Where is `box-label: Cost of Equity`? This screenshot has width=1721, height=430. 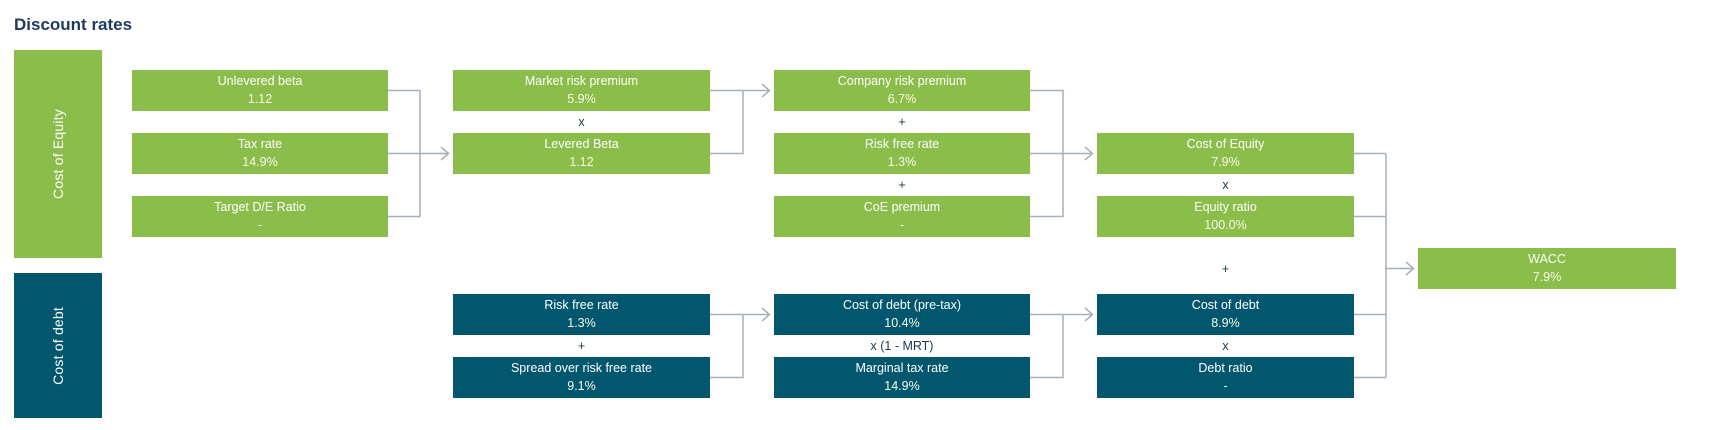 box-label: Cost of Equity is located at coordinates (1225, 144).